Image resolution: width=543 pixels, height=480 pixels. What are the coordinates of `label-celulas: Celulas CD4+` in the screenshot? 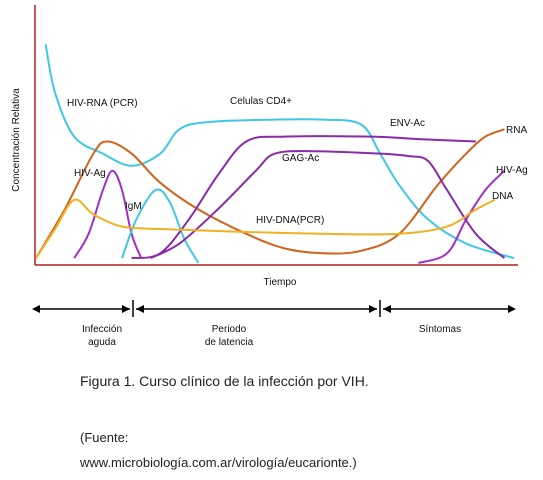 It's located at (261, 101).